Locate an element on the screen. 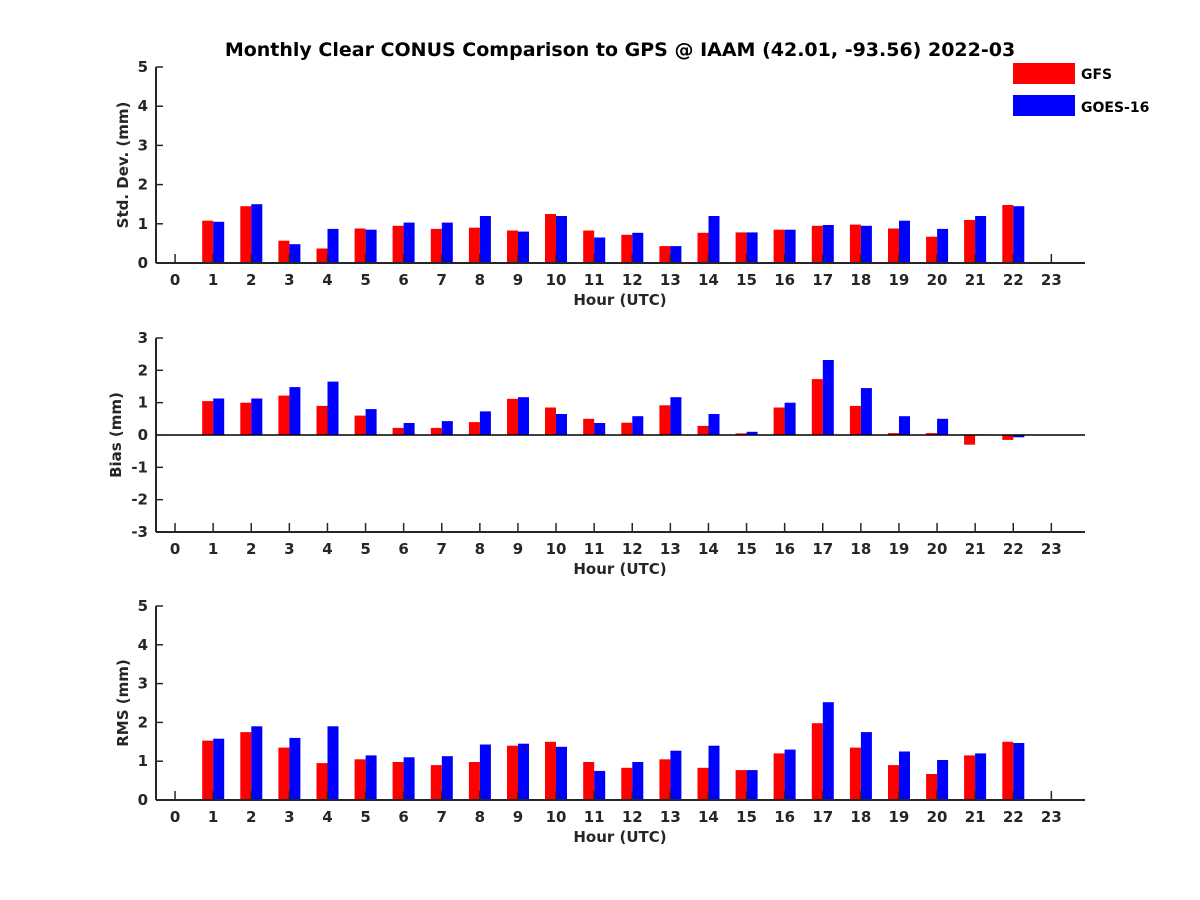 The width and height of the screenshot is (1200, 900). rms-x-tick-label-20: 20 is located at coordinates (937, 817).